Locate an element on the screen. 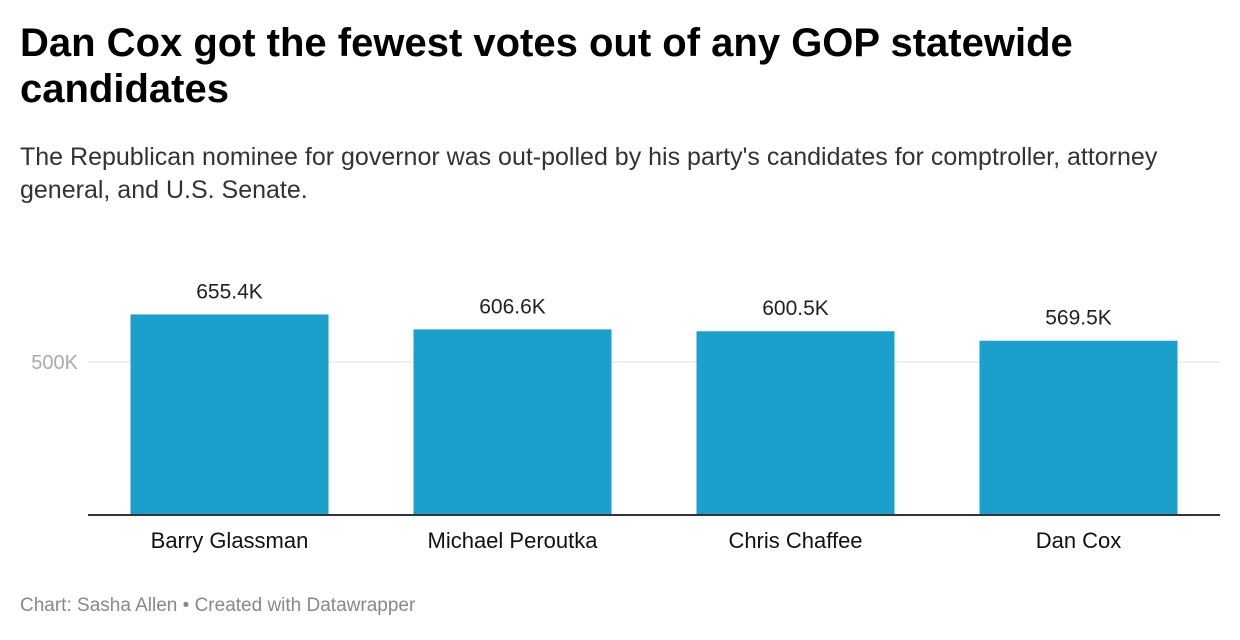 The image size is (1240, 640). category-label: Barry Glassman is located at coordinates (230, 540).